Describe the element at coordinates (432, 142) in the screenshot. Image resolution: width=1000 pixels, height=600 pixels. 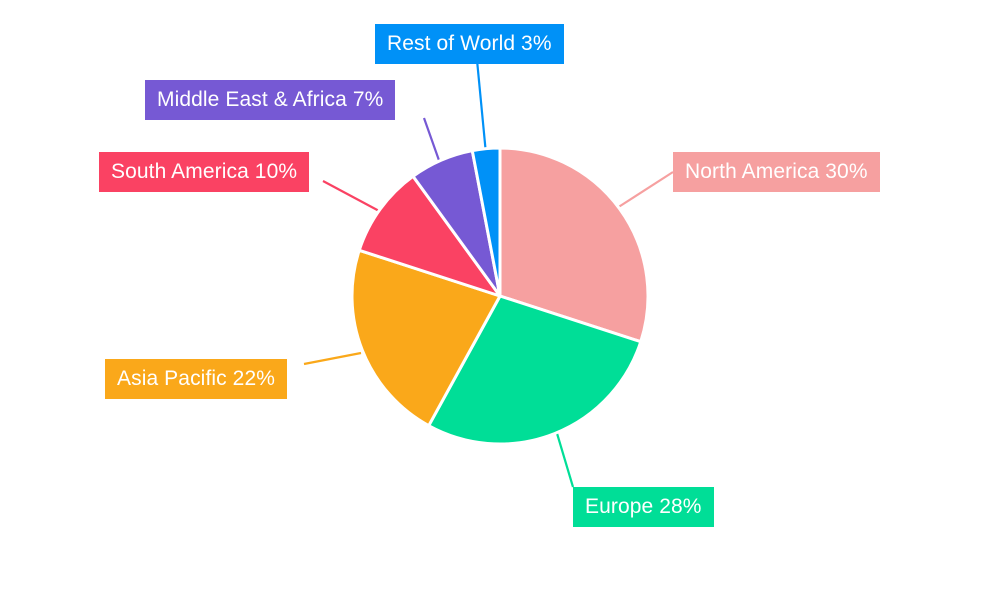
I see `leader-line-middle-east-africa` at that location.